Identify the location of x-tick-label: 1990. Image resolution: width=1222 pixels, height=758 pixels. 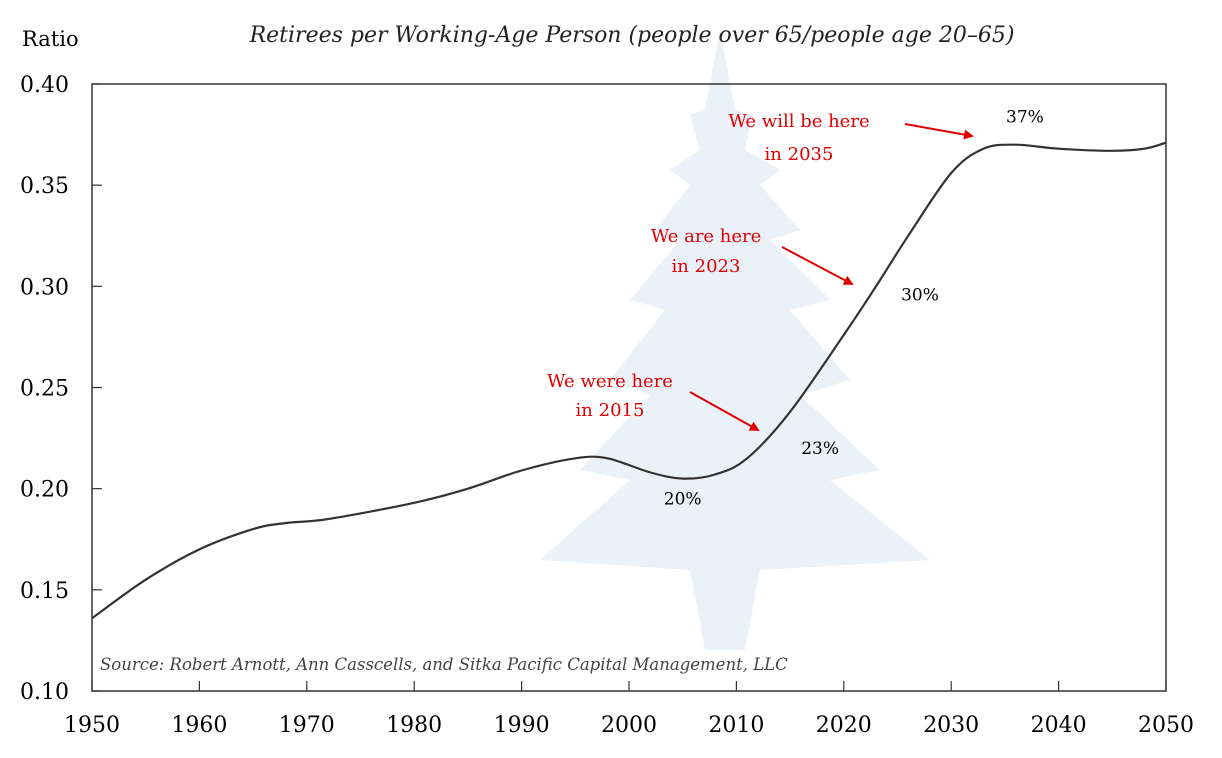
(522, 725).